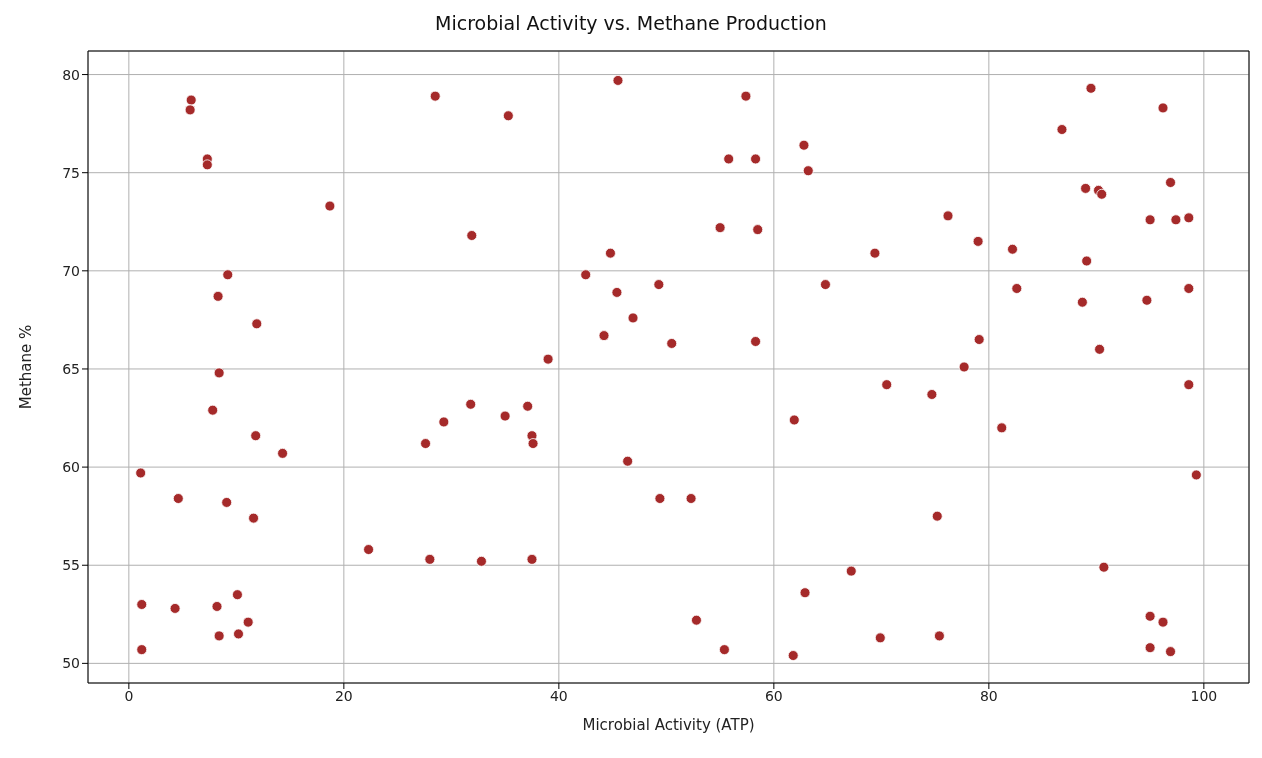  What do you see at coordinates (1204, 695) in the screenshot?
I see `x-tick-label: 100` at bounding box center [1204, 695].